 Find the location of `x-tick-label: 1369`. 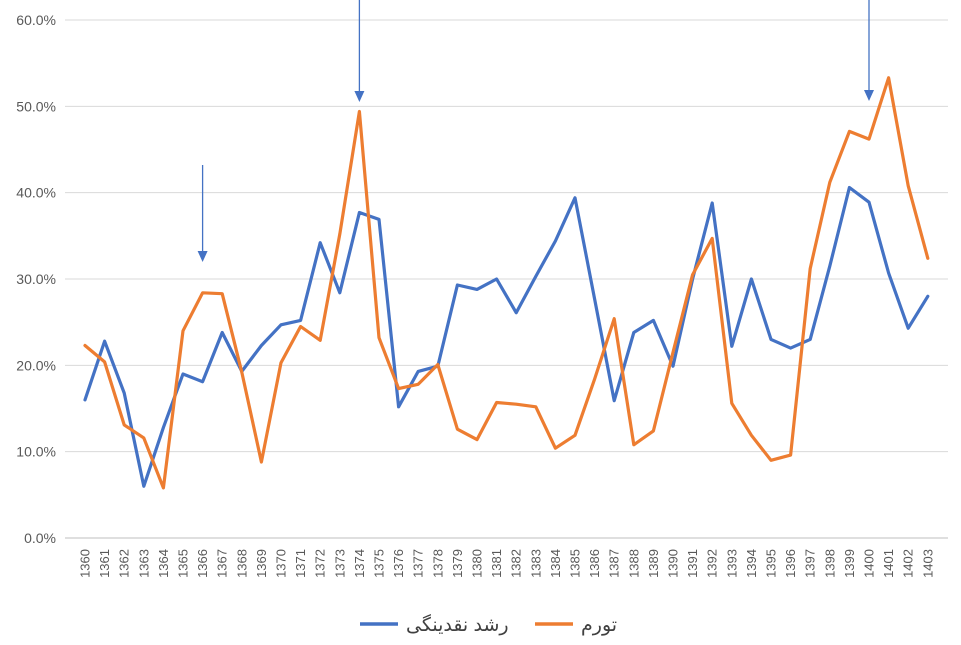

x-tick-label: 1369 is located at coordinates (261, 563).